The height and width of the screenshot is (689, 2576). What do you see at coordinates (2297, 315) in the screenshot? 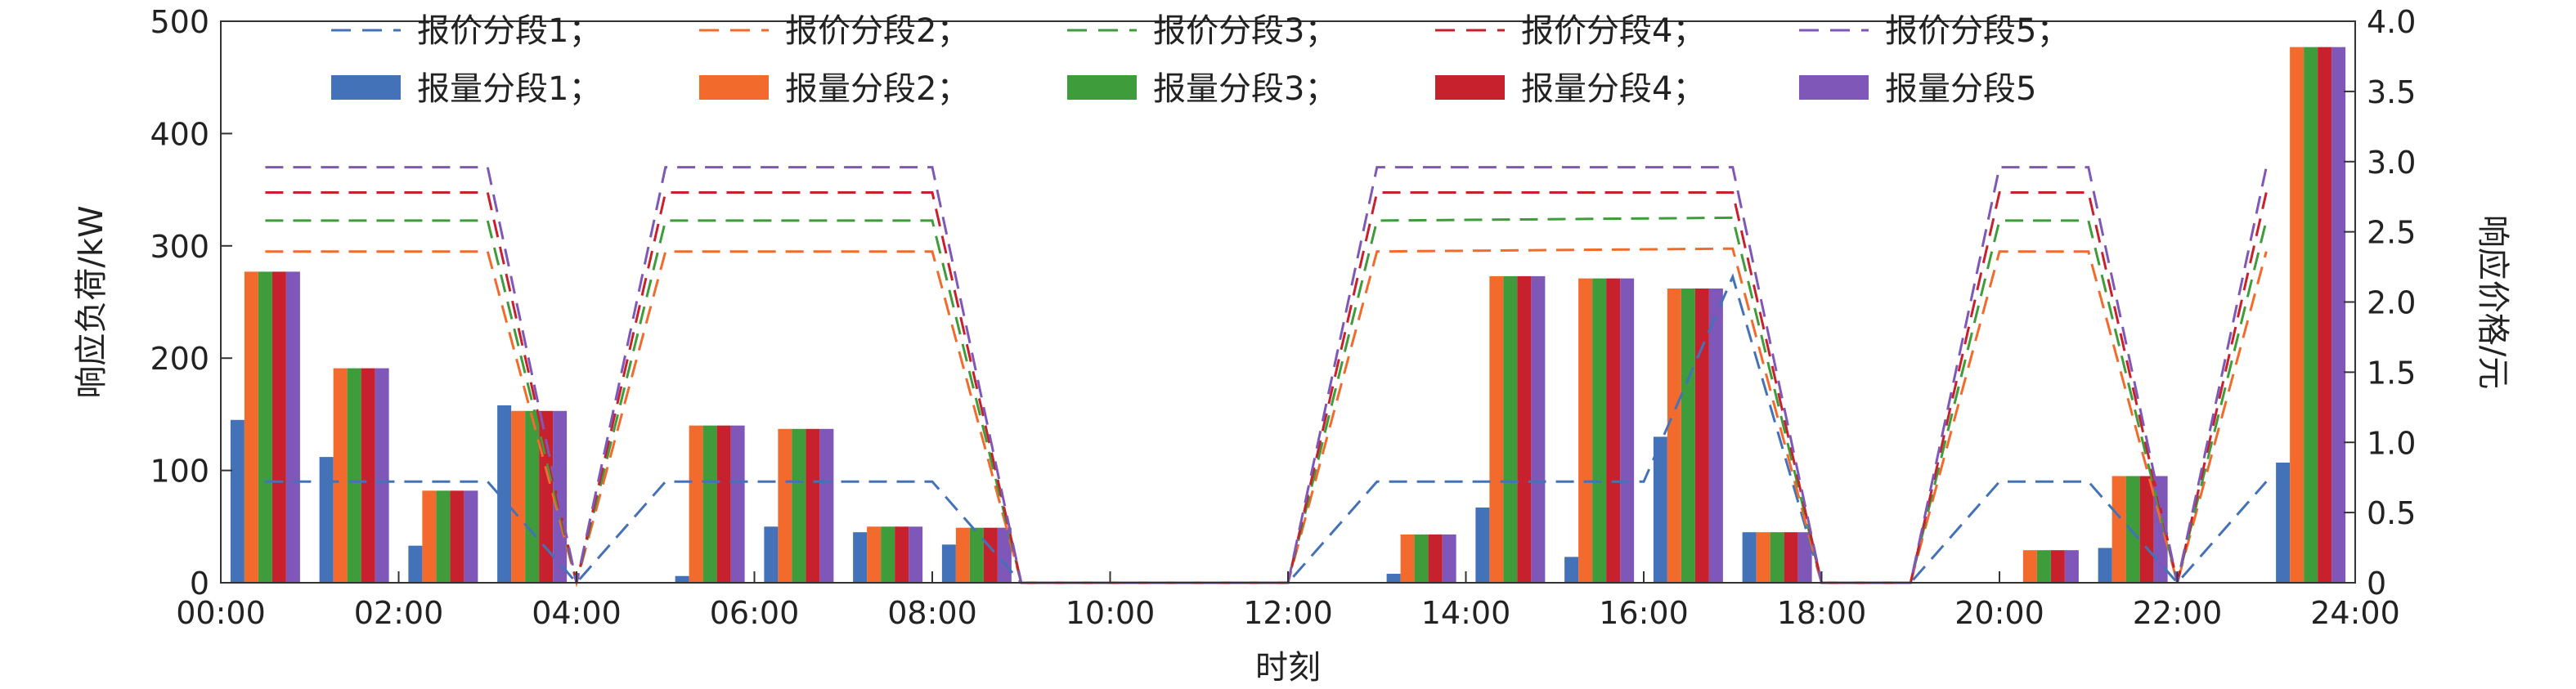
I see `bar-2-h23` at bounding box center [2297, 315].